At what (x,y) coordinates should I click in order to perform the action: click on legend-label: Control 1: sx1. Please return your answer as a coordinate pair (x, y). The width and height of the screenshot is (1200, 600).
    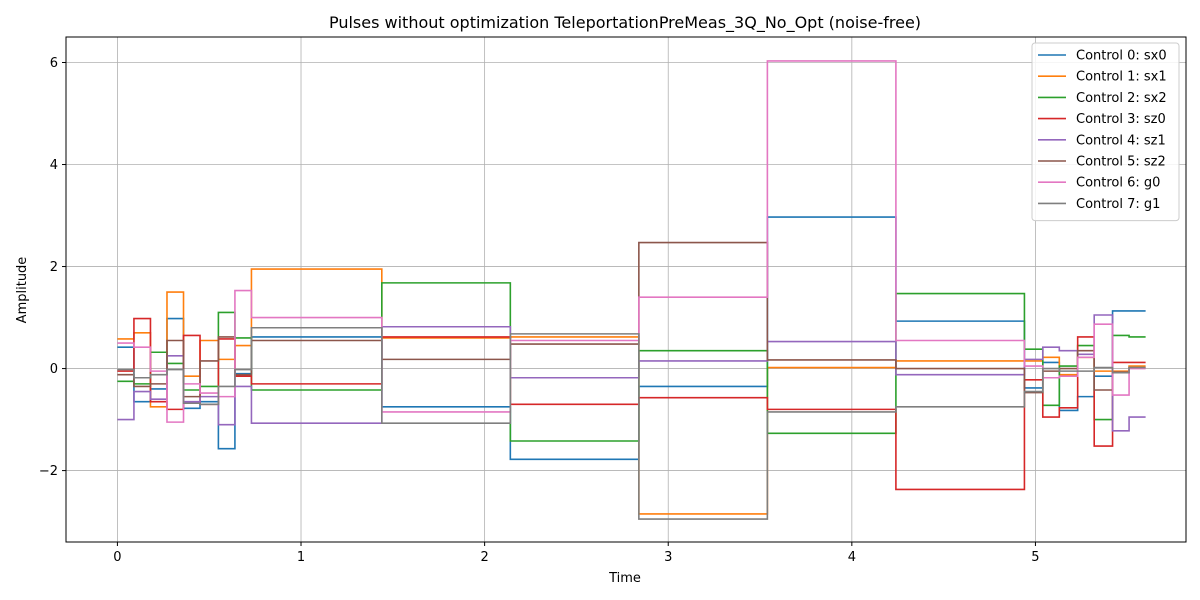
    Looking at the image, I should click on (1121, 77).